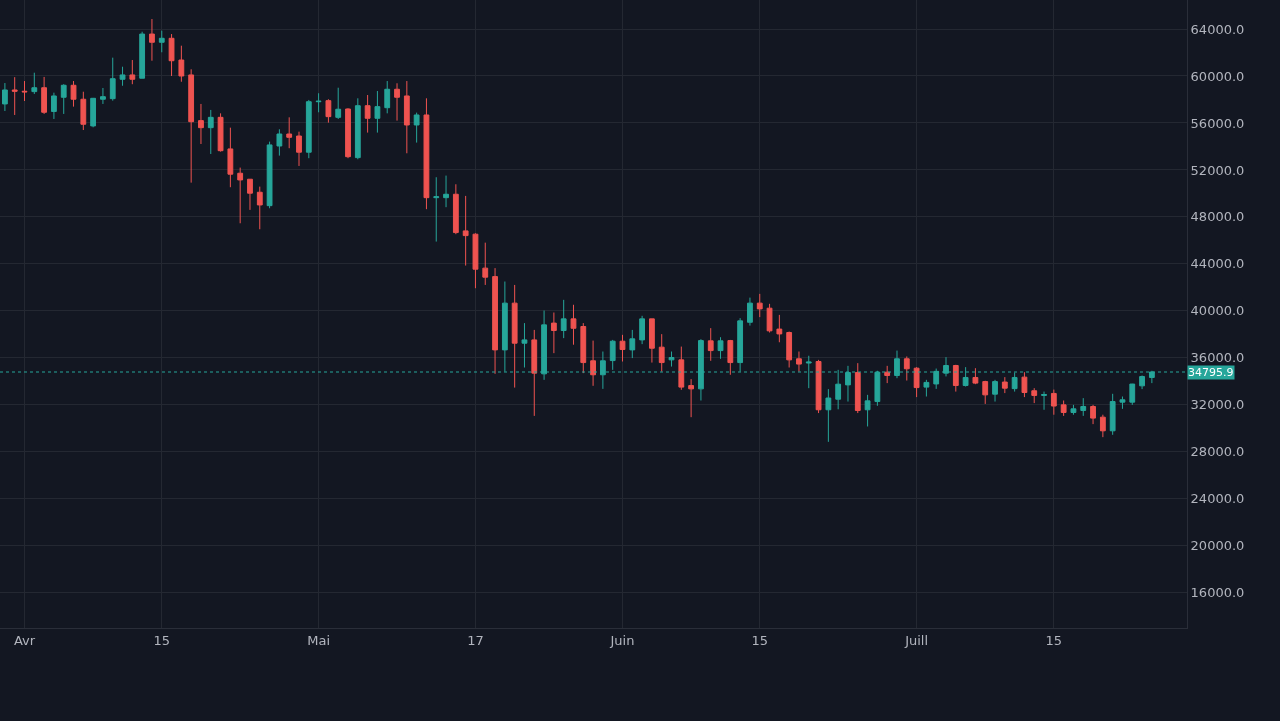 This screenshot has height=721, width=1280. Describe the element at coordinates (1211, 372) in the screenshot. I see `ref-line-label: 34795.9` at that location.